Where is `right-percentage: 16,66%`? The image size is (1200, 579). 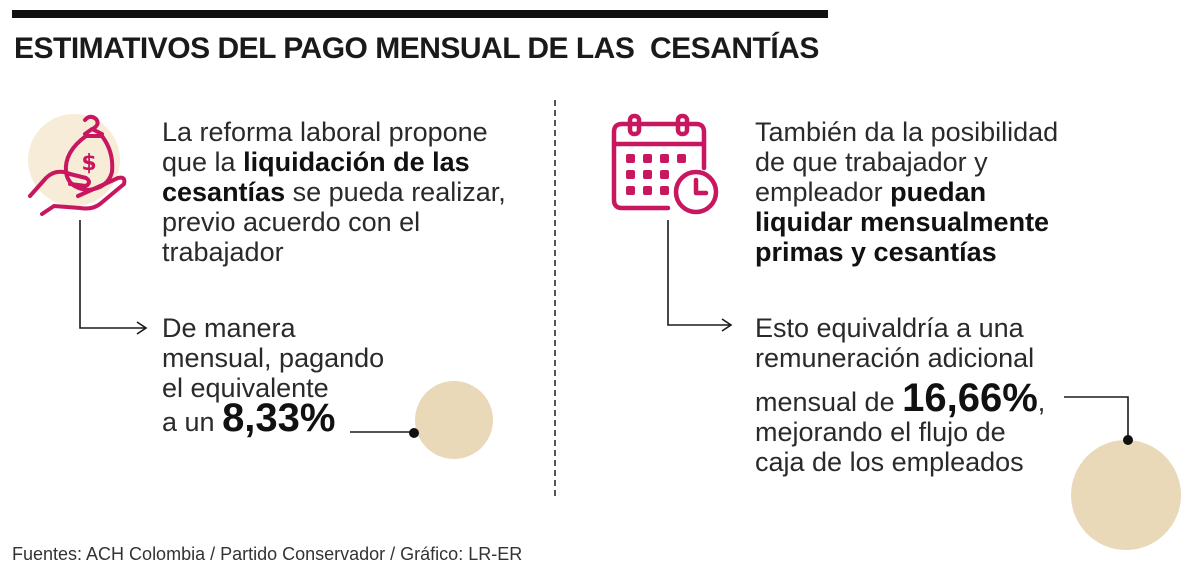
right-percentage: 16,66% is located at coordinates (970, 398).